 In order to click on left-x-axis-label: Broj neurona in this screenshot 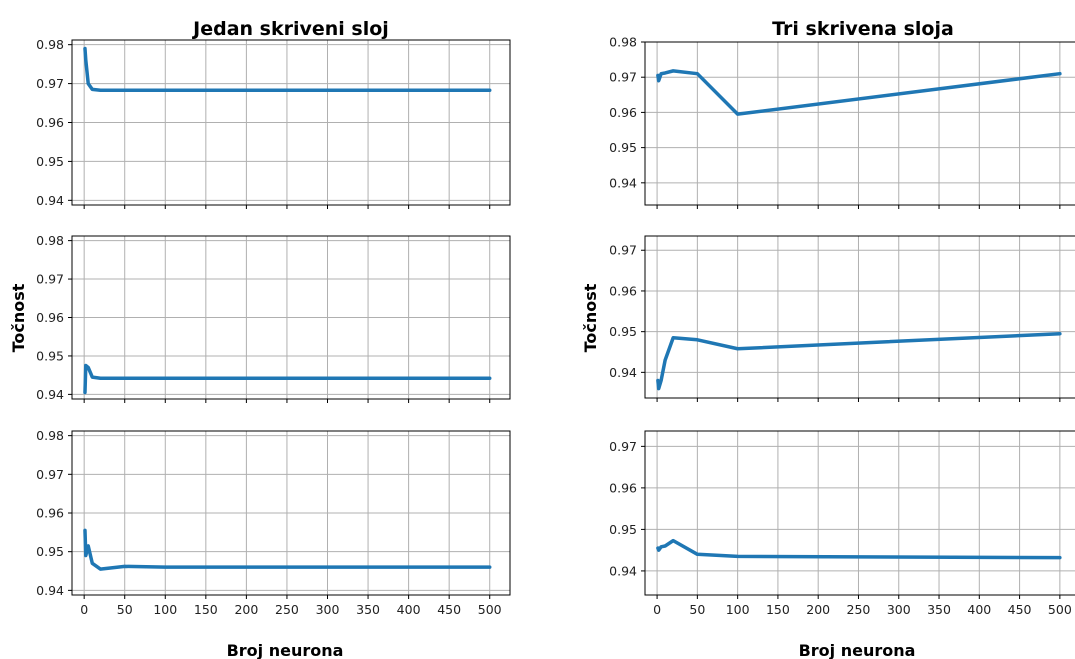, I will do `click(285, 650)`.